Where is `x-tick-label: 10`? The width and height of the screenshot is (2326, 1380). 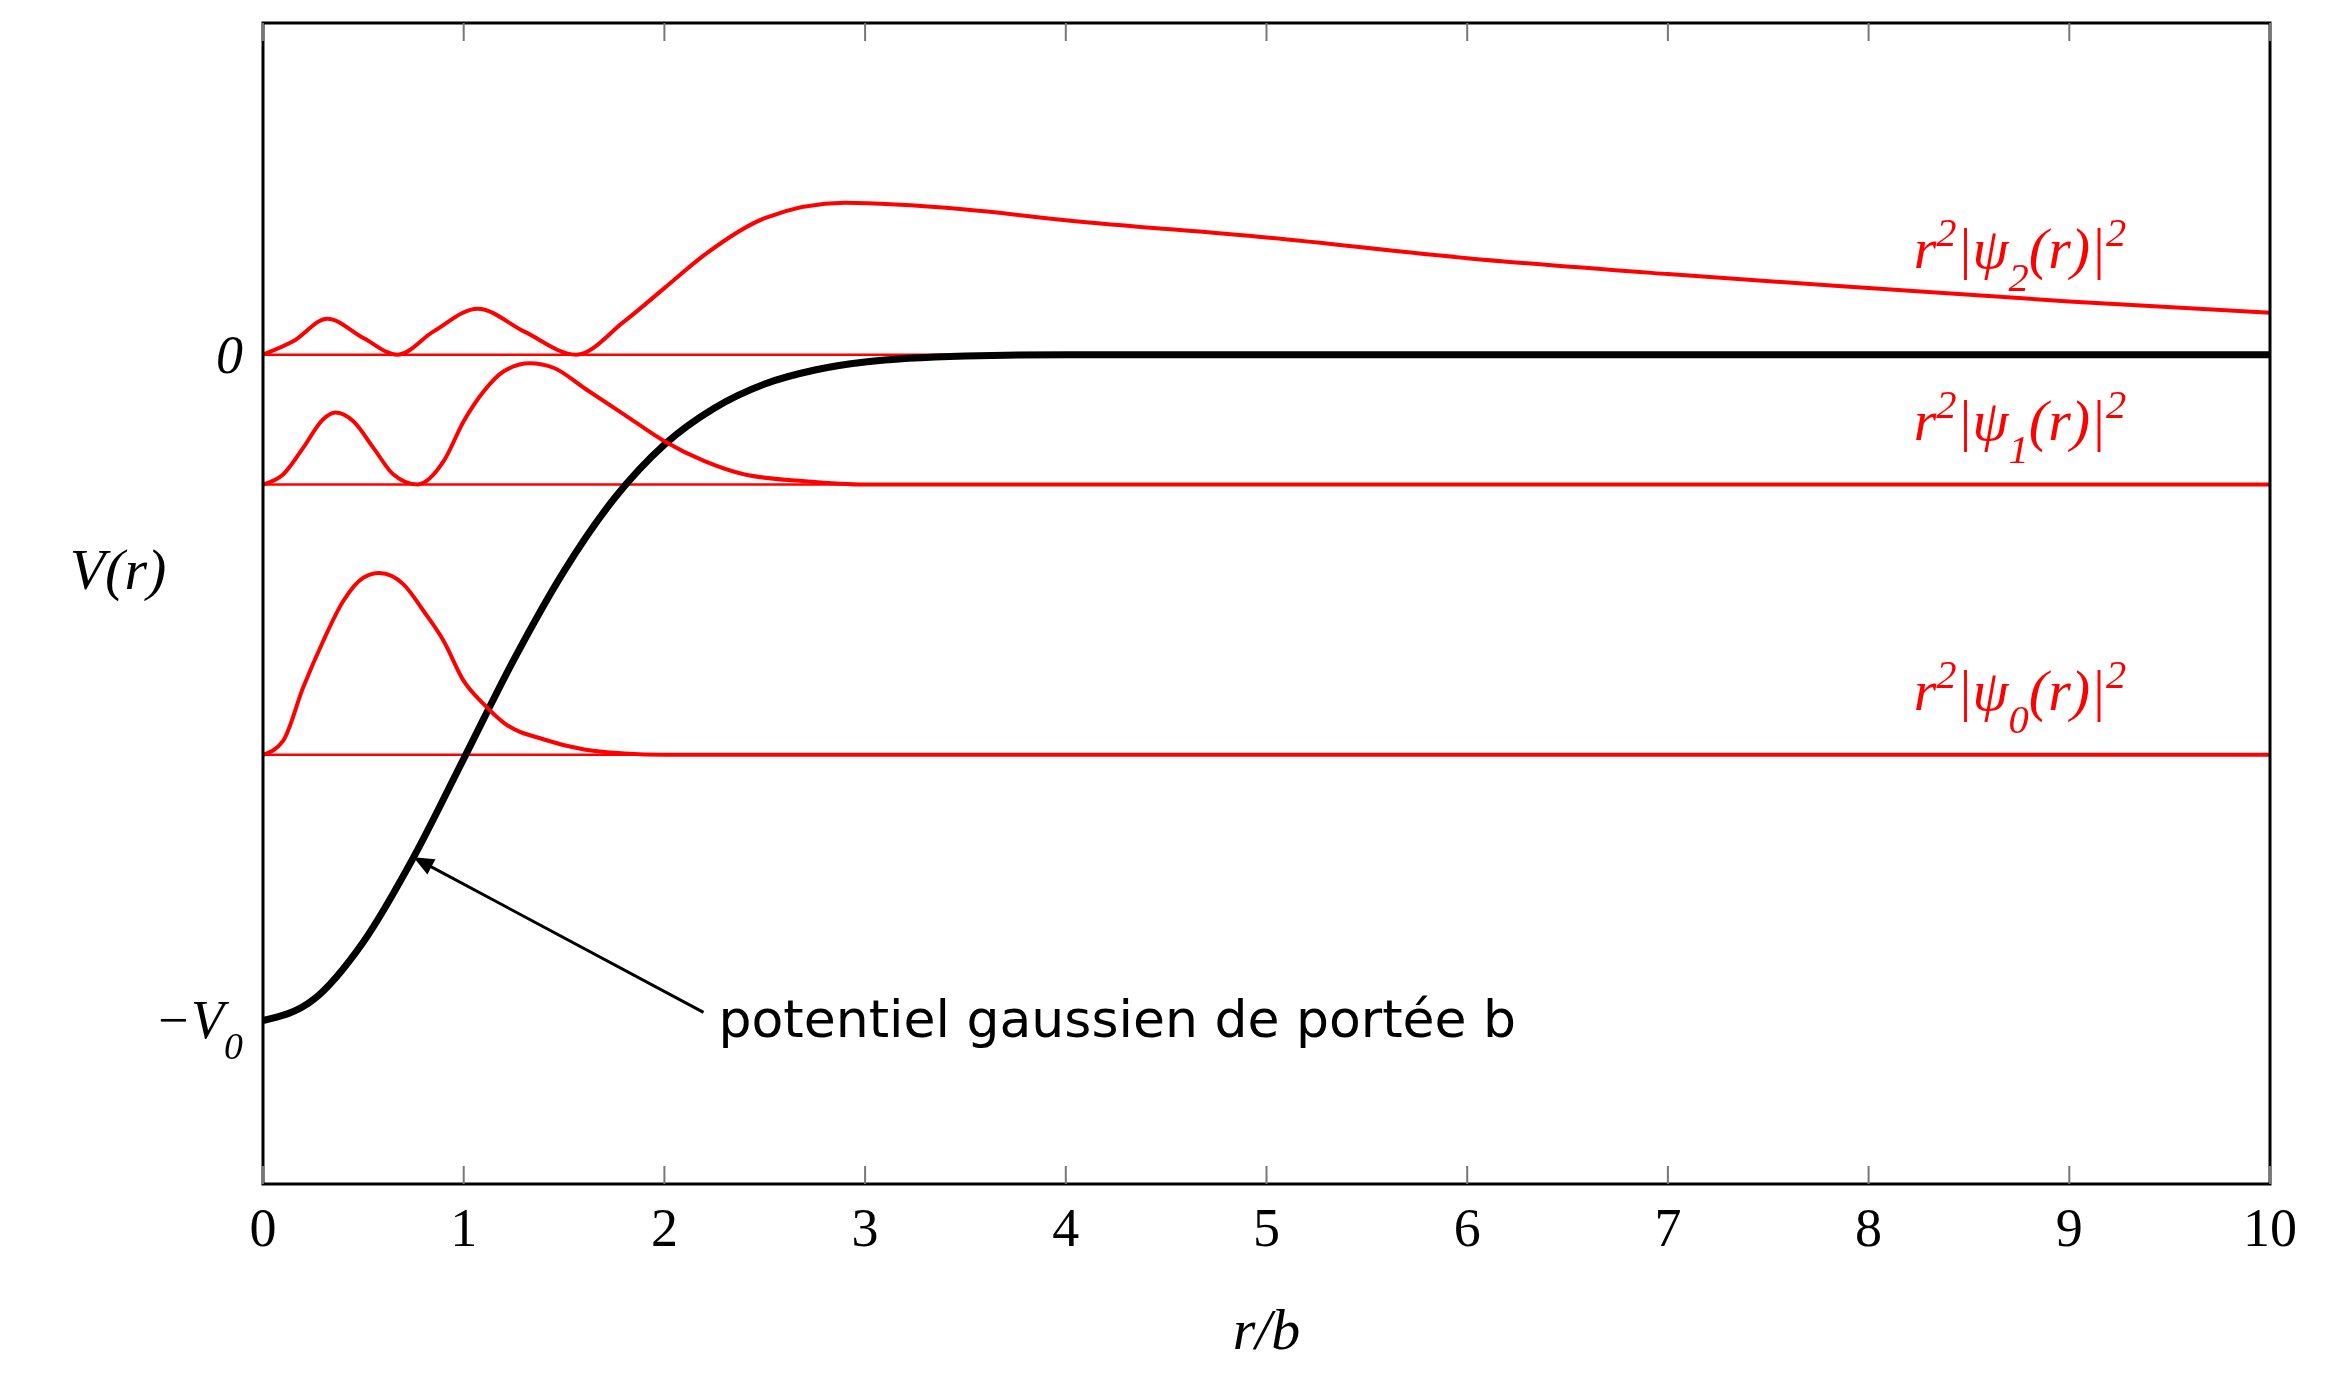 x-tick-label: 10 is located at coordinates (2270, 1228).